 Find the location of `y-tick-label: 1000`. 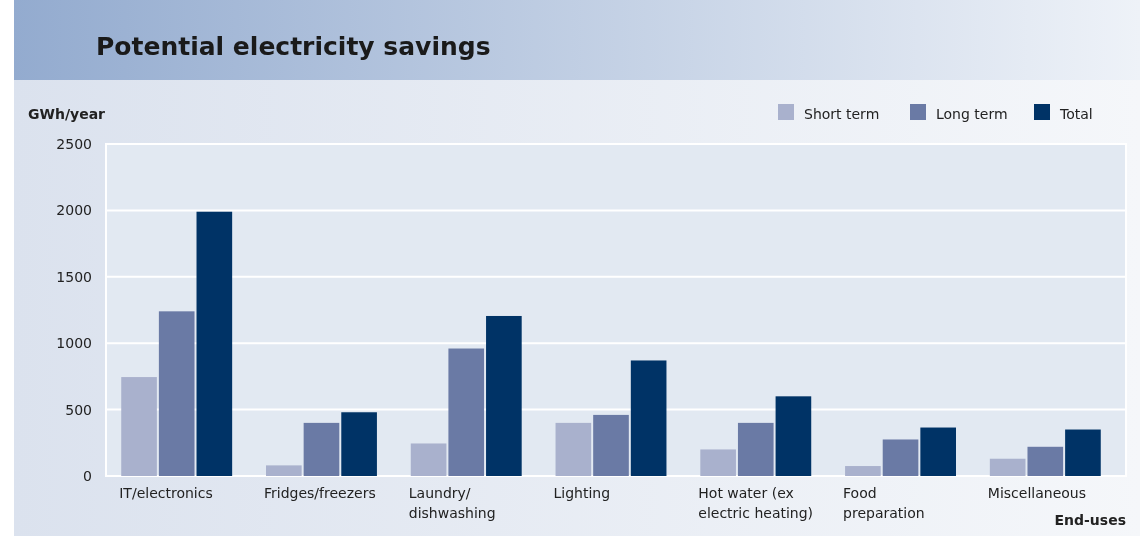

y-tick-label: 1000 is located at coordinates (74, 343).